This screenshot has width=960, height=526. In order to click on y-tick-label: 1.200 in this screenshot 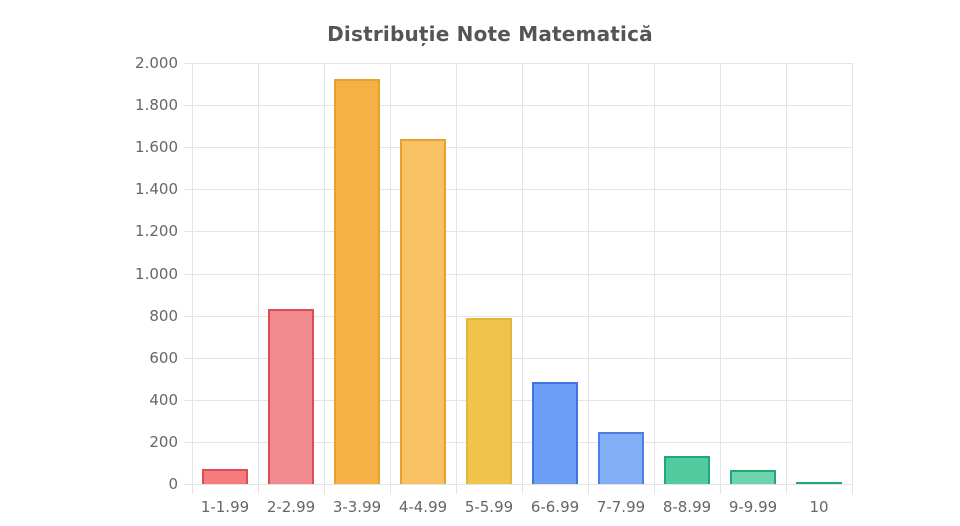, I will do `click(156, 231)`.